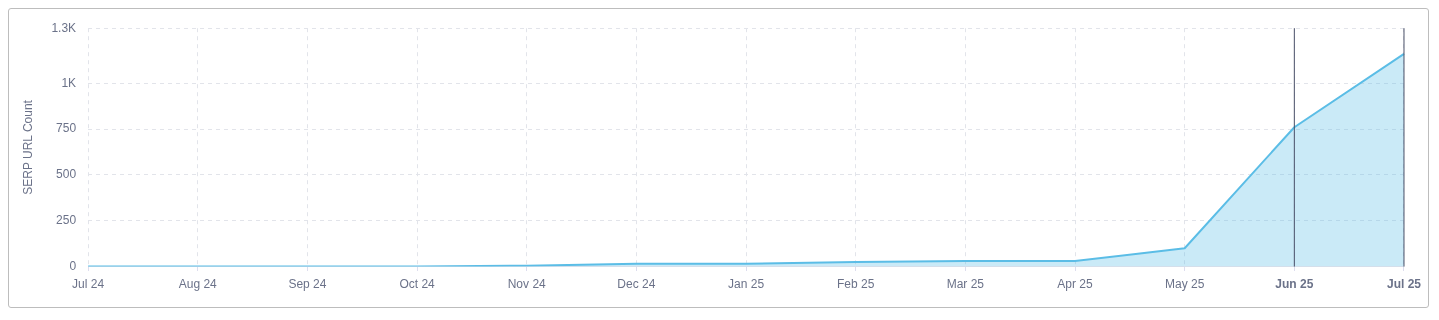 The image size is (1439, 320). I want to click on x-tick-label: Apr 25, so click(1075, 284).